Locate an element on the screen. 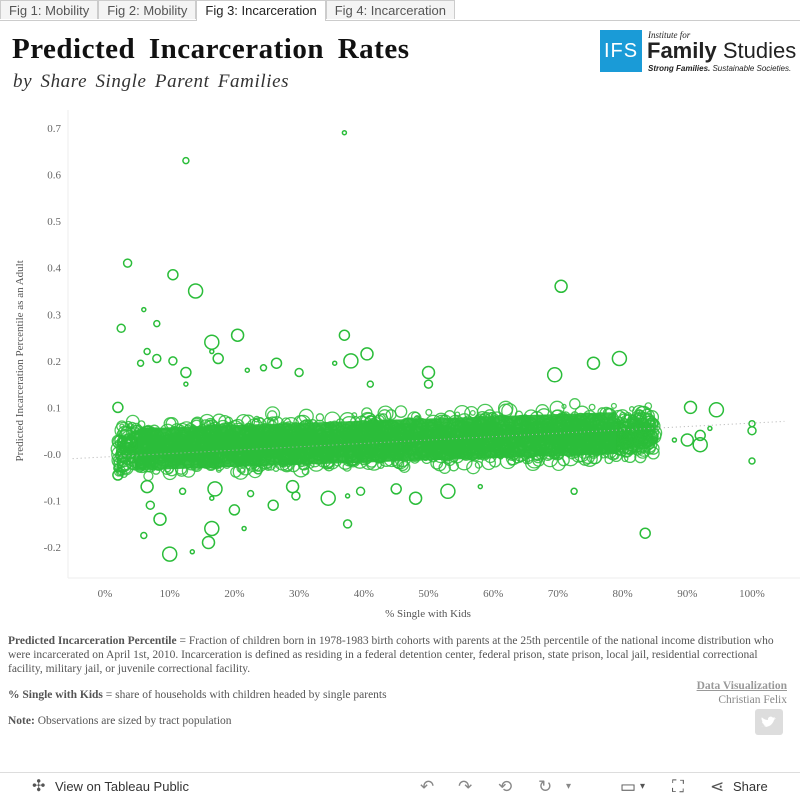 The width and height of the screenshot is (800, 801). ifs-logo-mark: IFS is located at coordinates (621, 51).